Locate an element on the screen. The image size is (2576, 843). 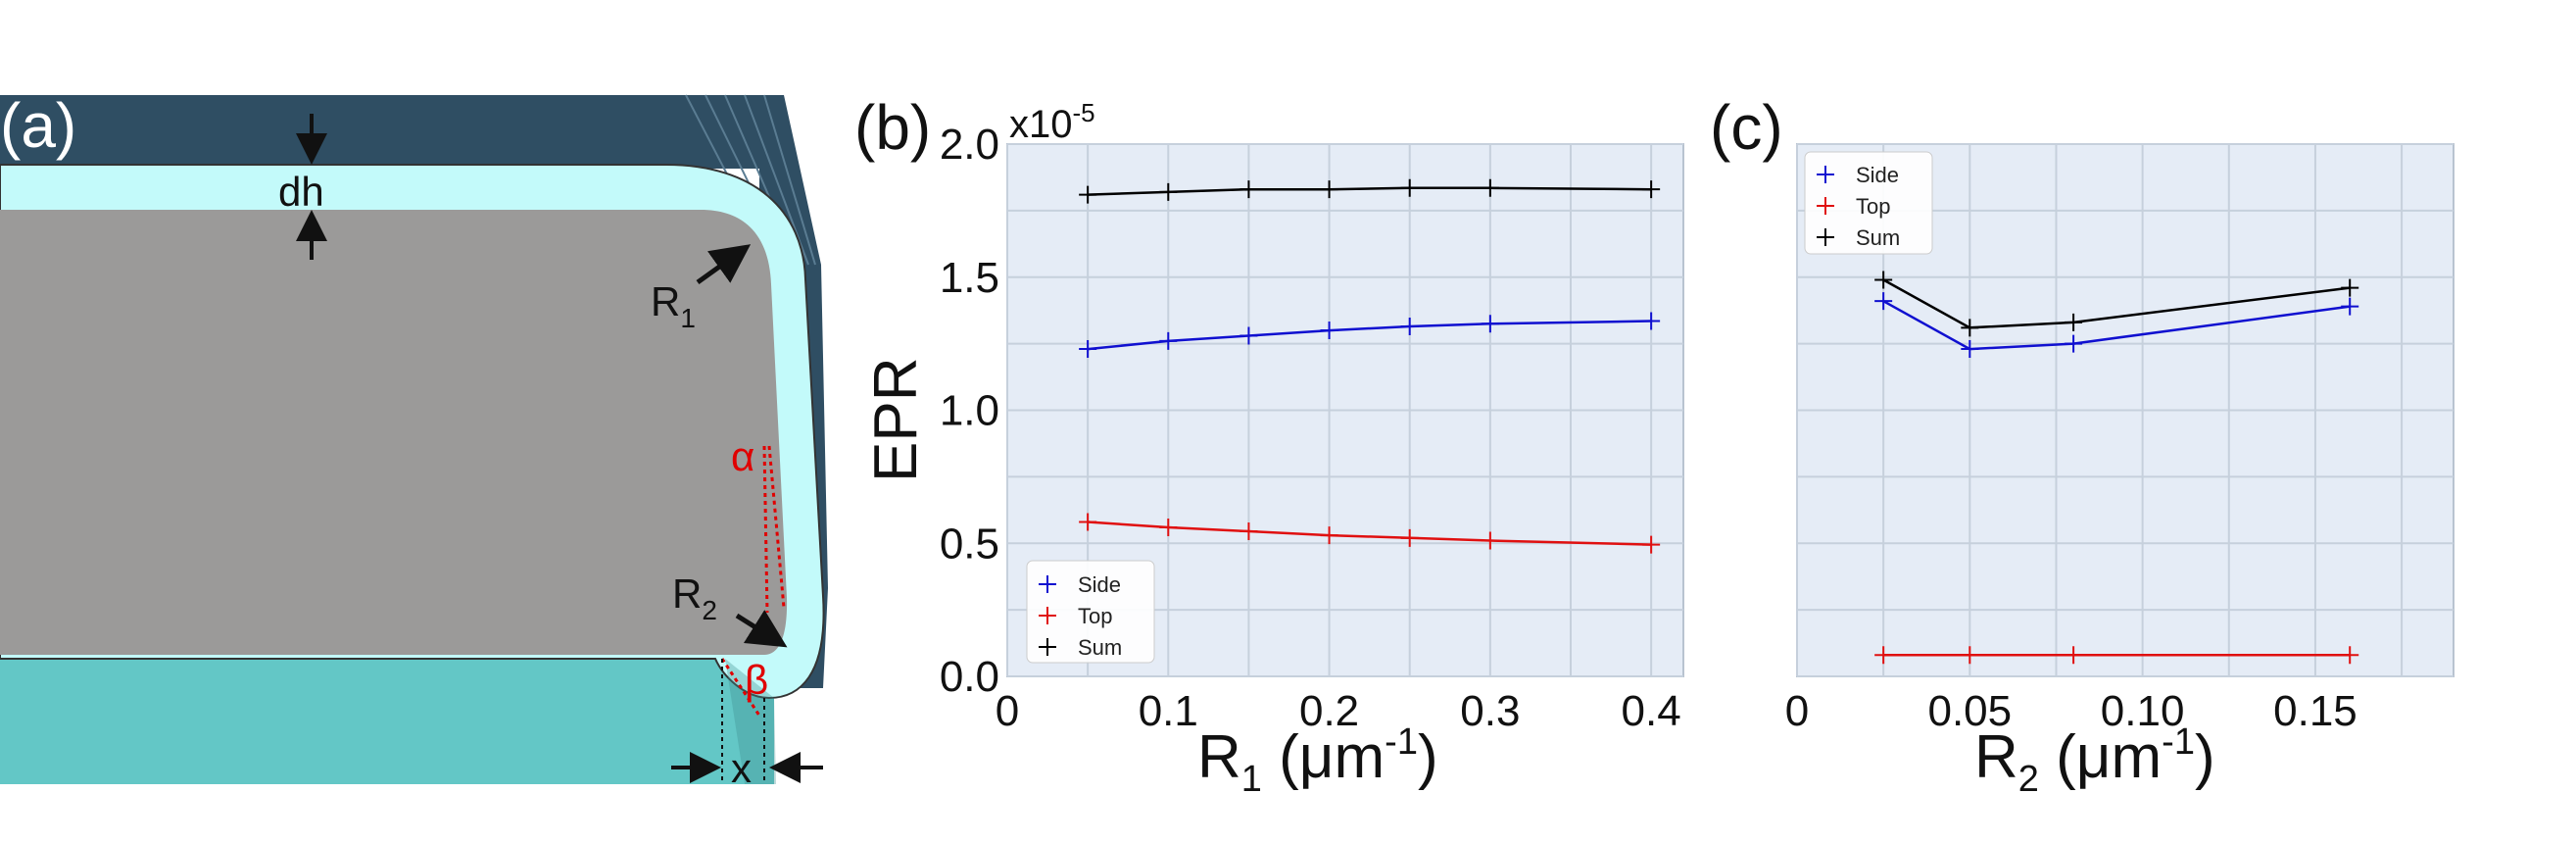
legend-c: Side Top Sum is located at coordinates (1868, 203).